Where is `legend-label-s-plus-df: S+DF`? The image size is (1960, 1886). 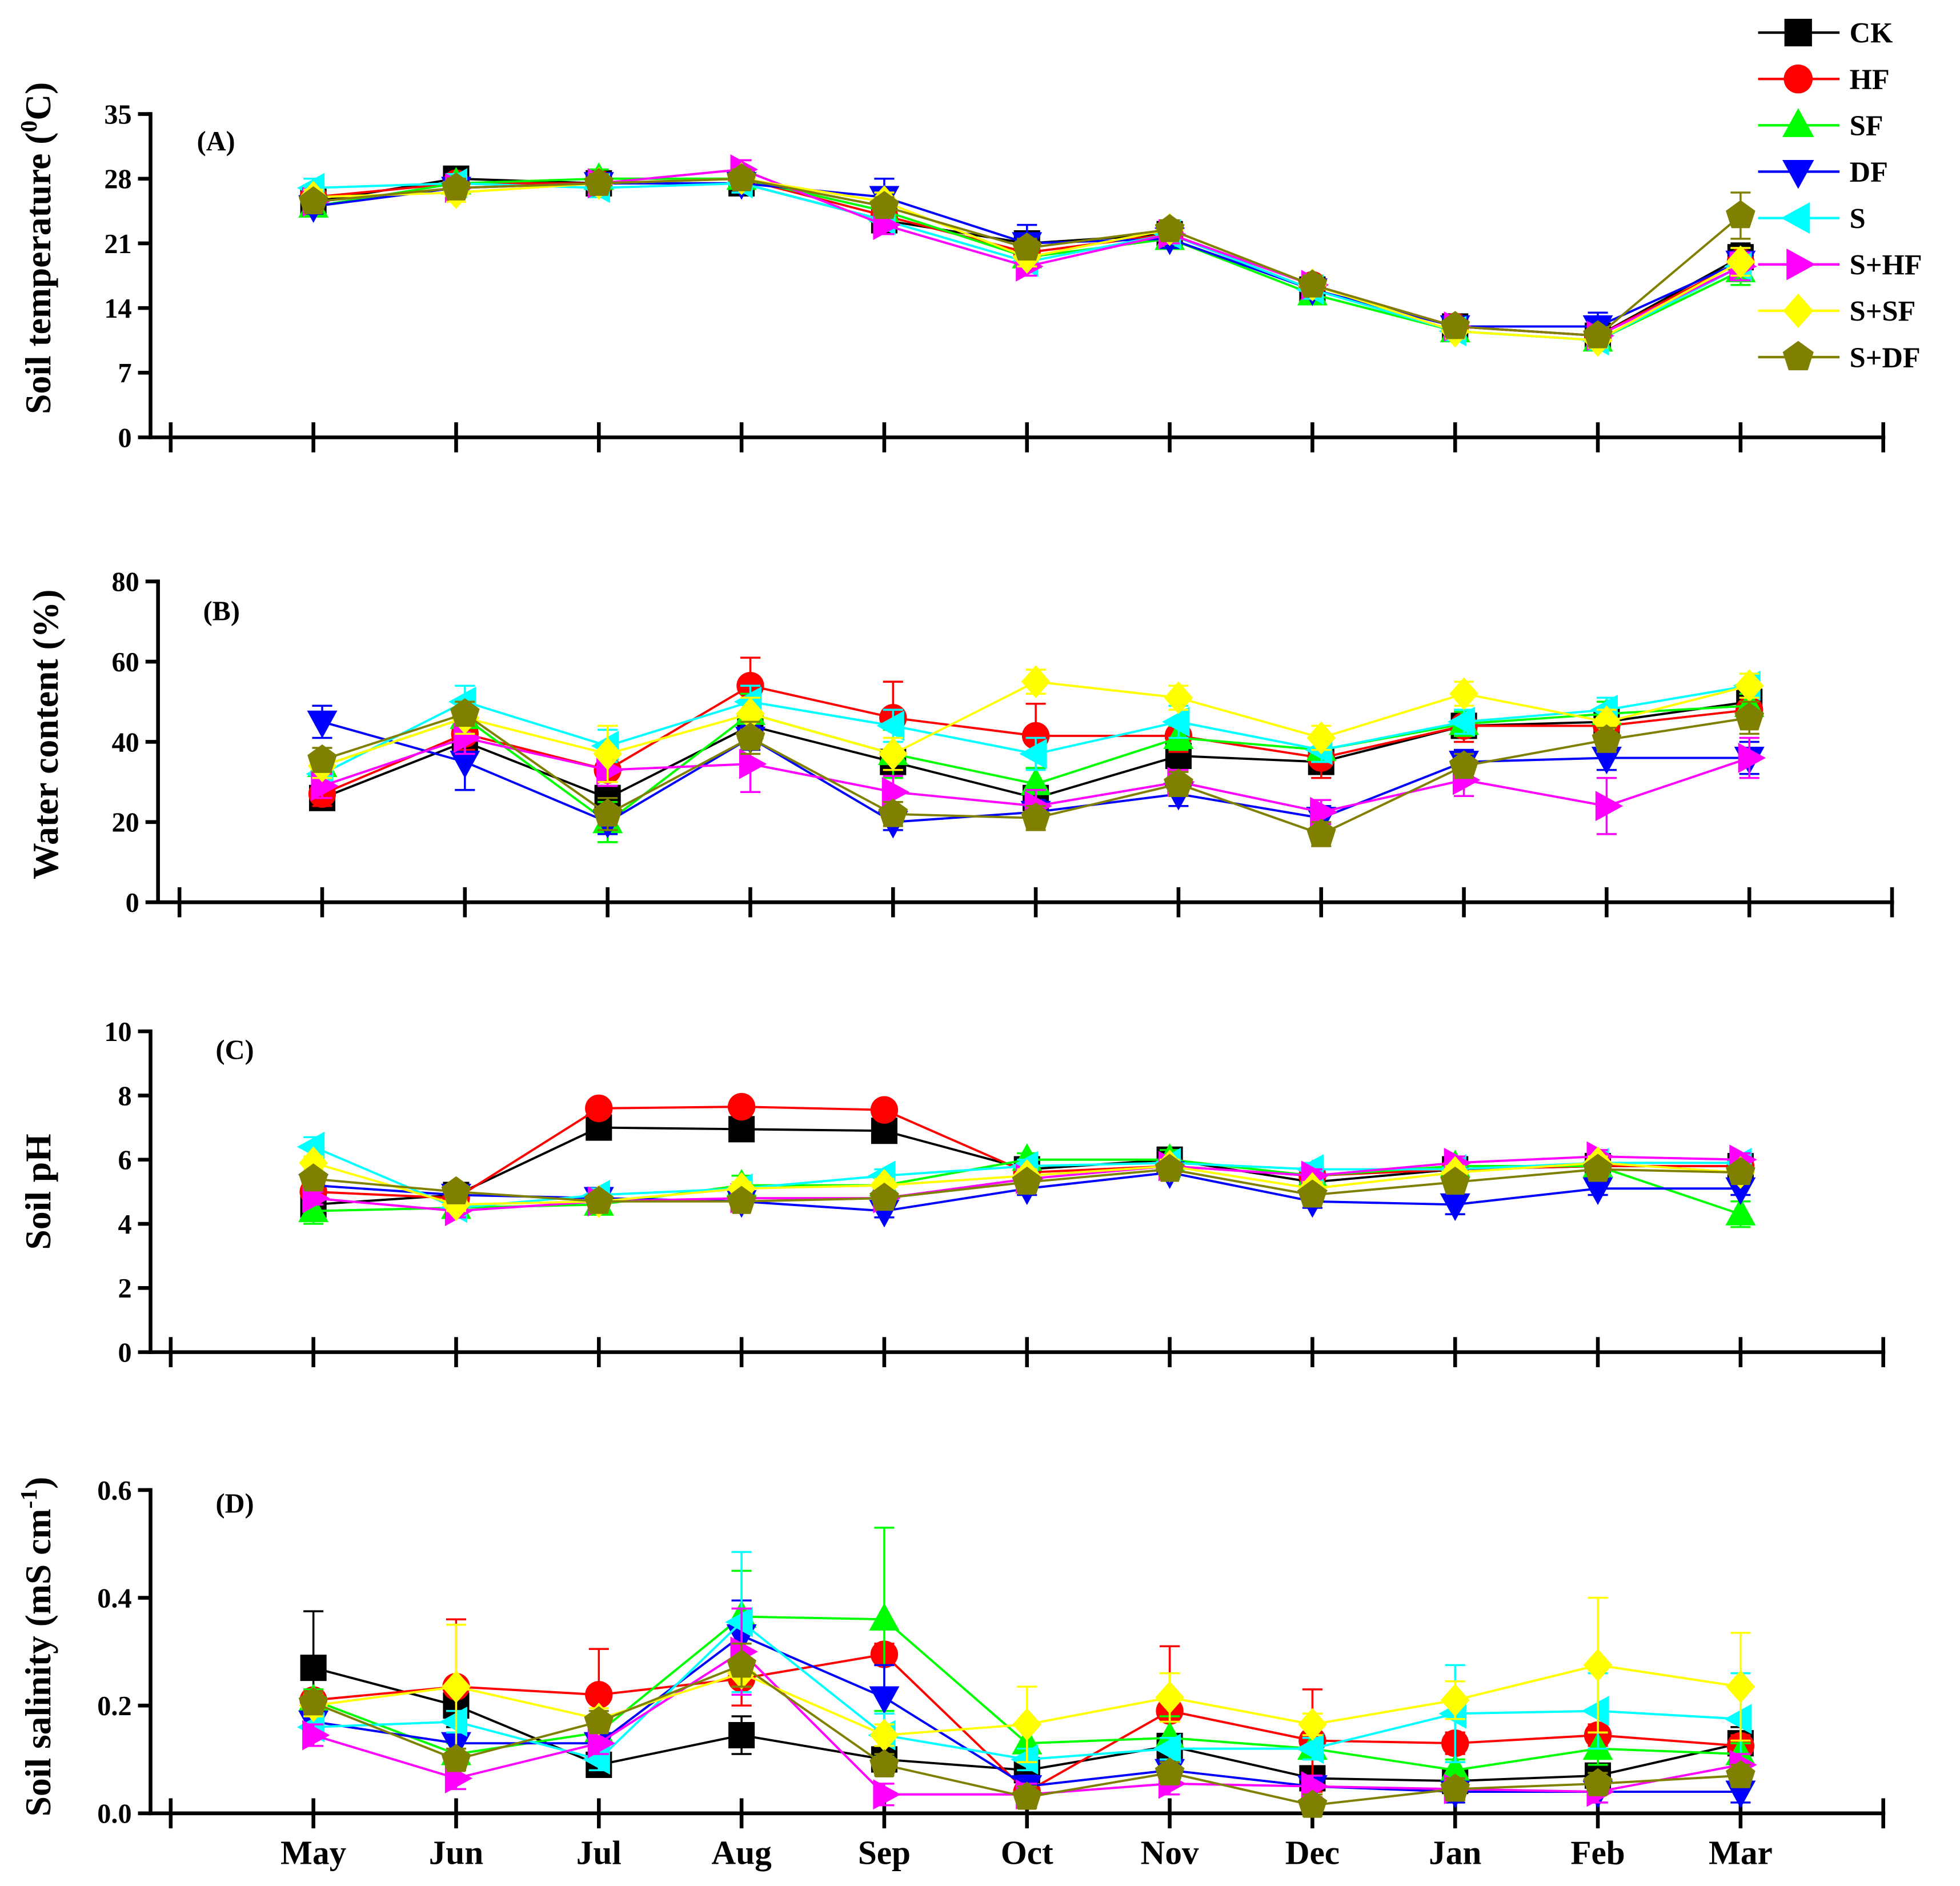
legend-label-s-plus-df: S+DF is located at coordinates (1885, 358).